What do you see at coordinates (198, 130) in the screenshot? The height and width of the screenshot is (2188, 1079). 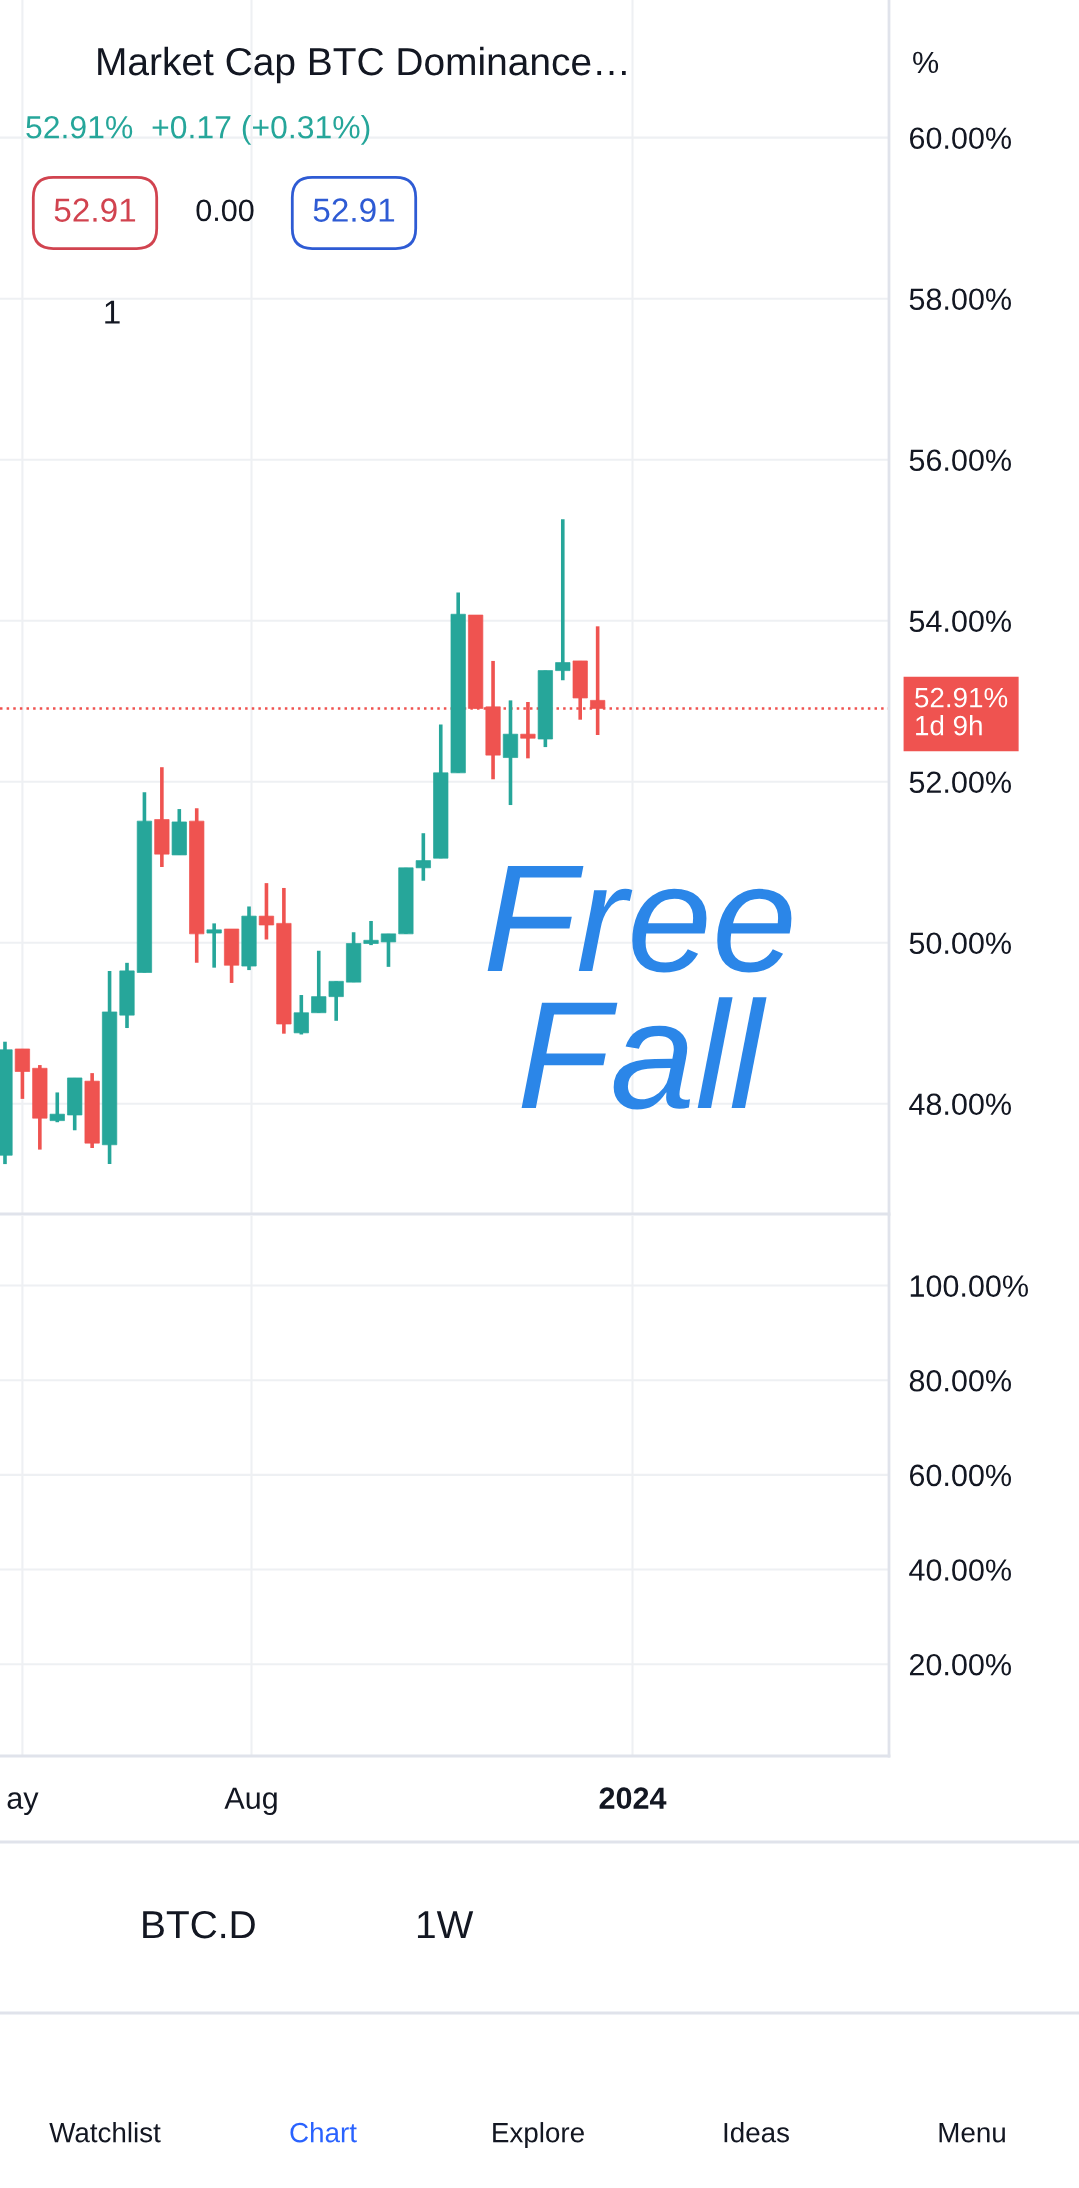 I see `text: 52.91% +0.17 (+0.31%)` at bounding box center [198, 130].